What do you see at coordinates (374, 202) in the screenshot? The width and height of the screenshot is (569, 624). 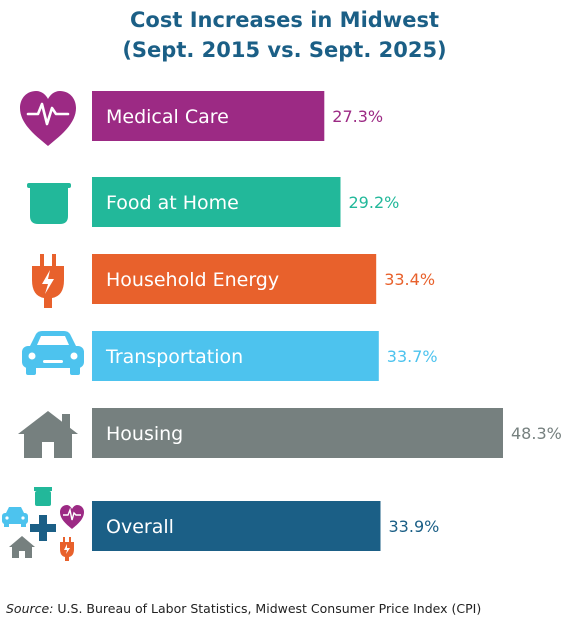 I see `value-label: 29.2%` at bounding box center [374, 202].